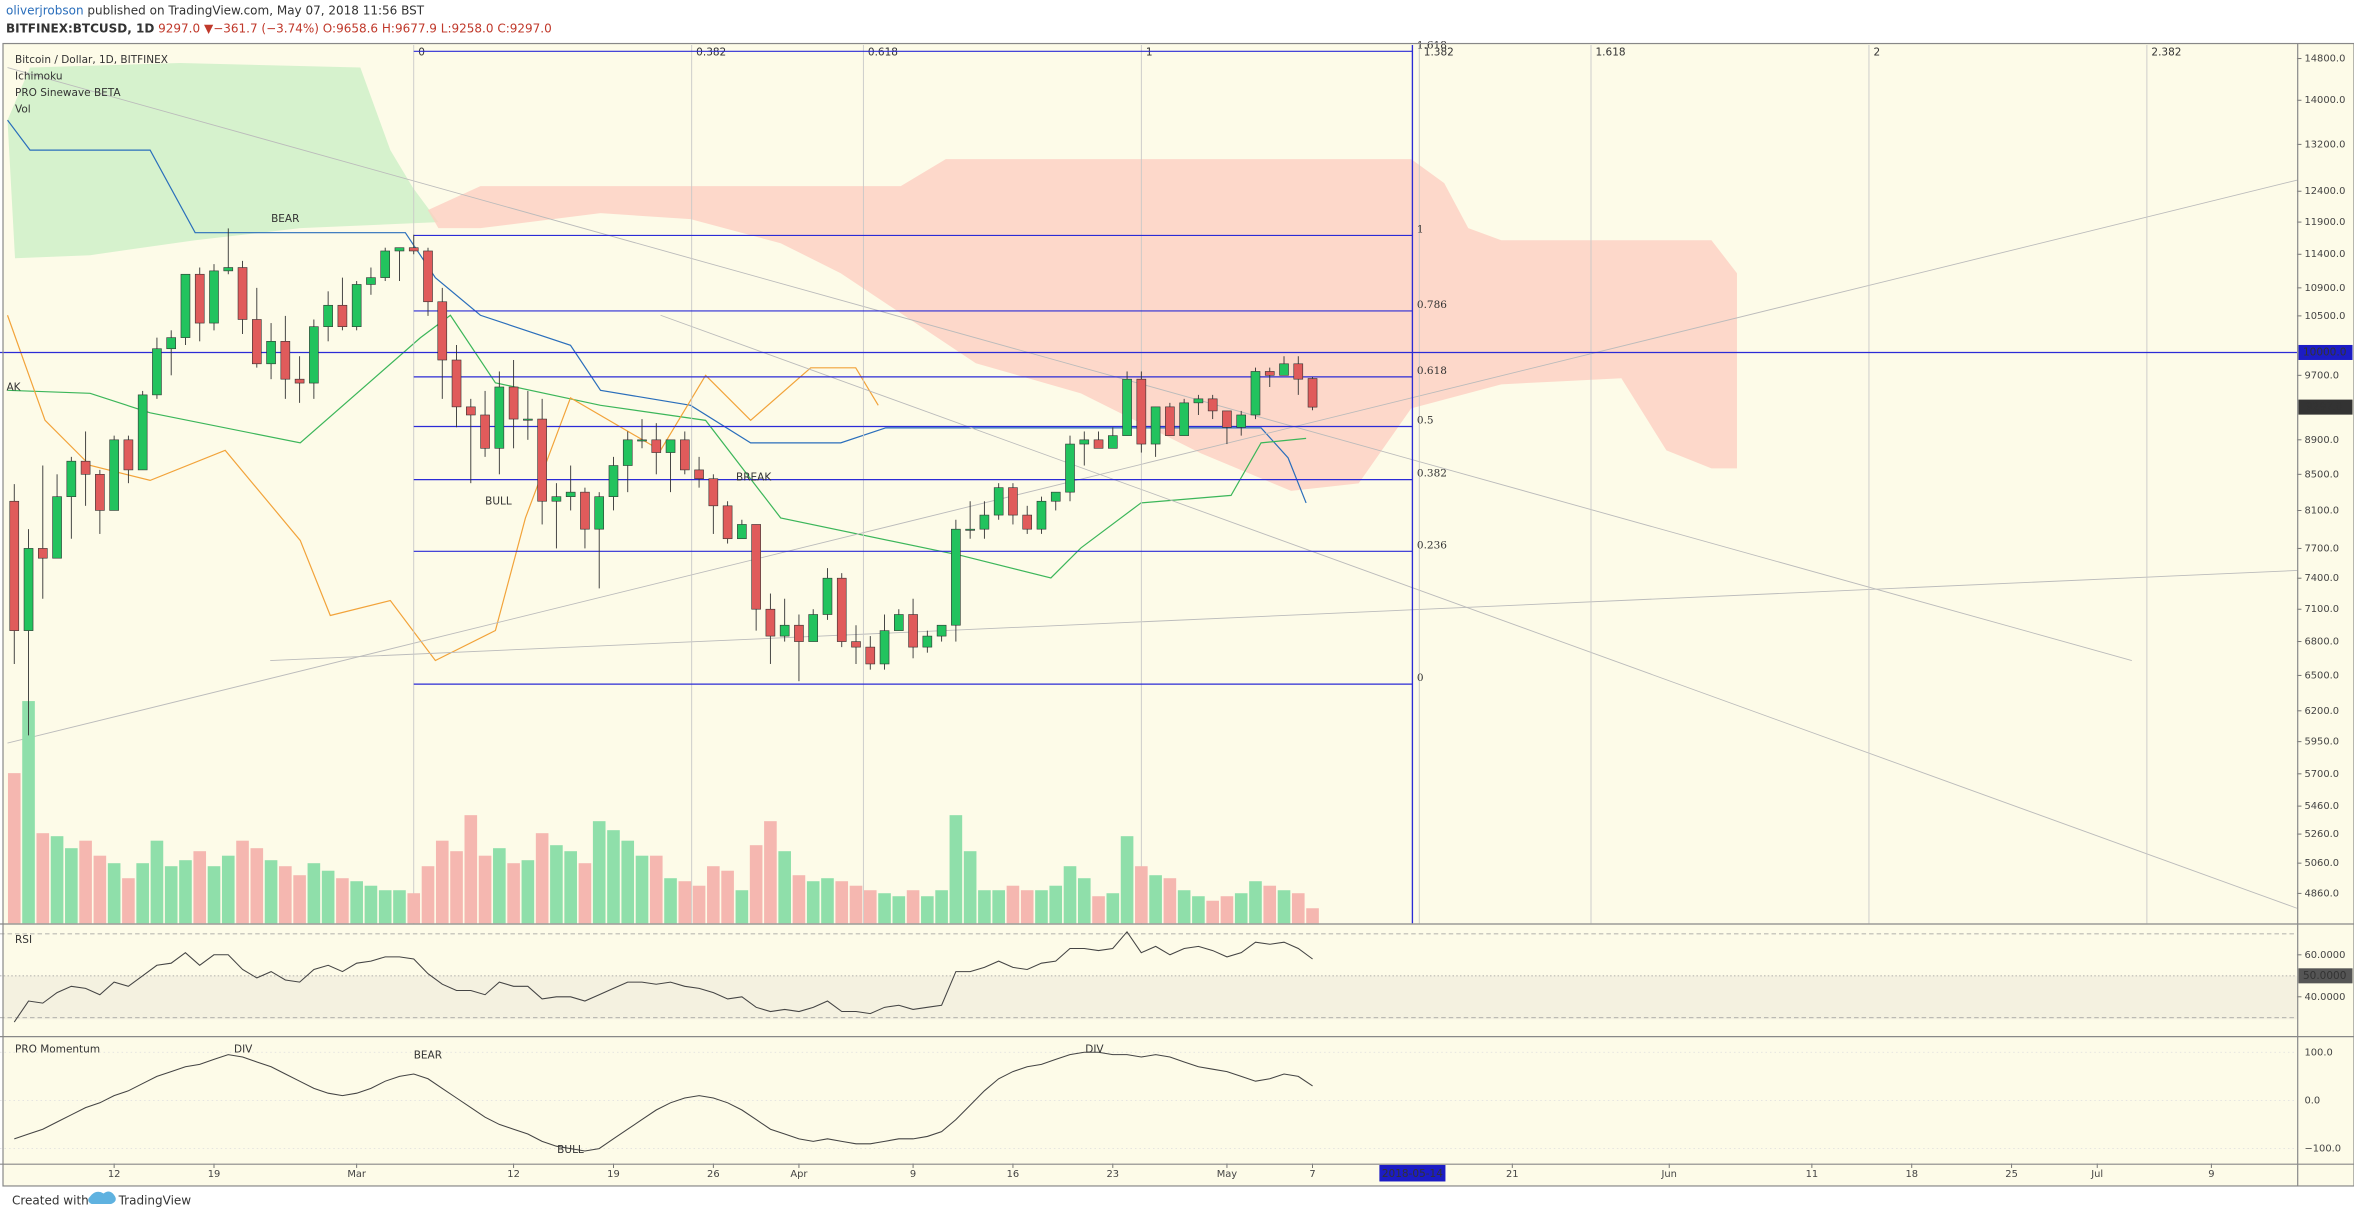 The width and height of the screenshot is (2354, 1219). Describe the element at coordinates (2324, 222) in the screenshot. I see `y-tick-label: 11900.0` at that location.